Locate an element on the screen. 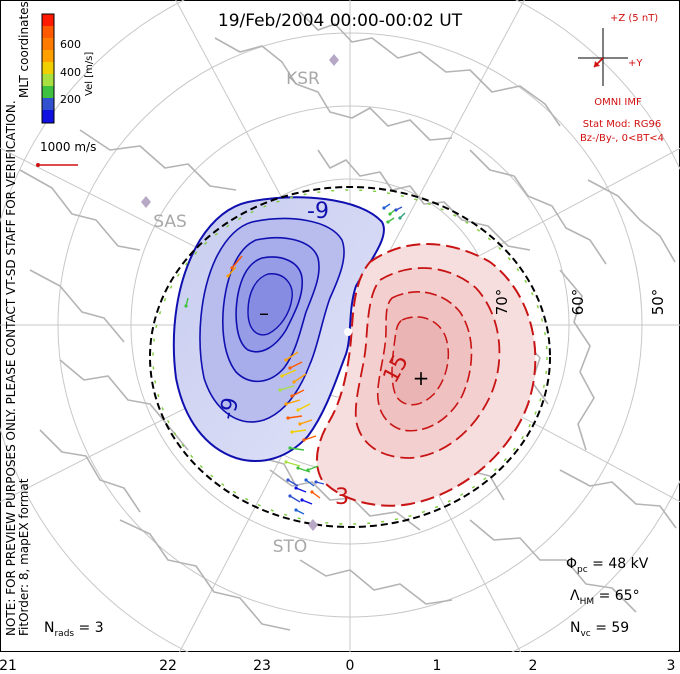  vector-scale: 1000 m/s is located at coordinates (66, 153).